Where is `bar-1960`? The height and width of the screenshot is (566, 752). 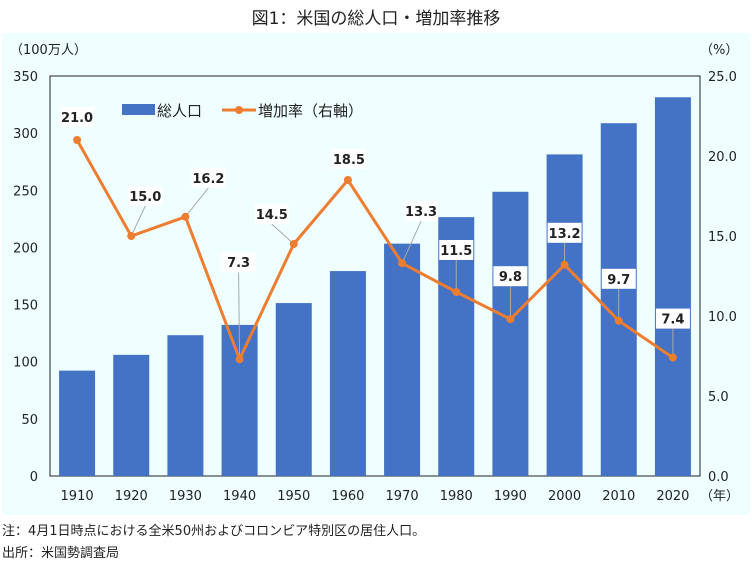
bar-1960 is located at coordinates (347, 373).